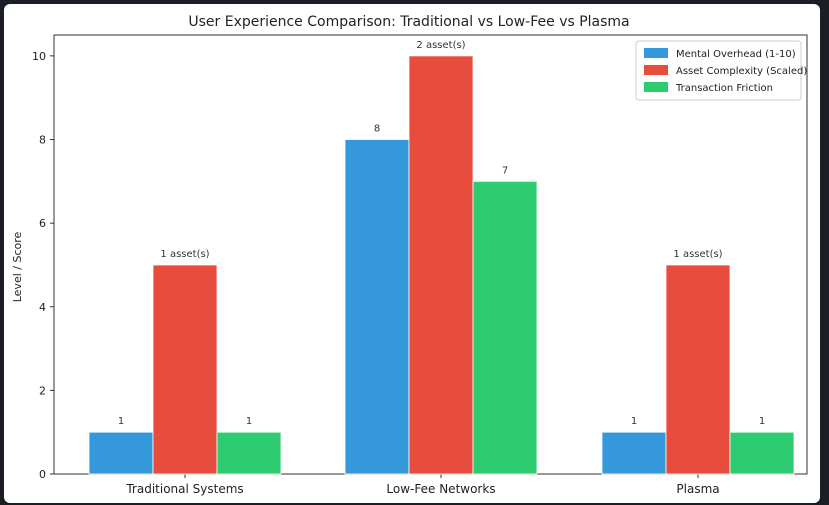  What do you see at coordinates (440, 45) in the screenshot?
I see `bar-value-label: 2 asset(s)` at bounding box center [440, 45].